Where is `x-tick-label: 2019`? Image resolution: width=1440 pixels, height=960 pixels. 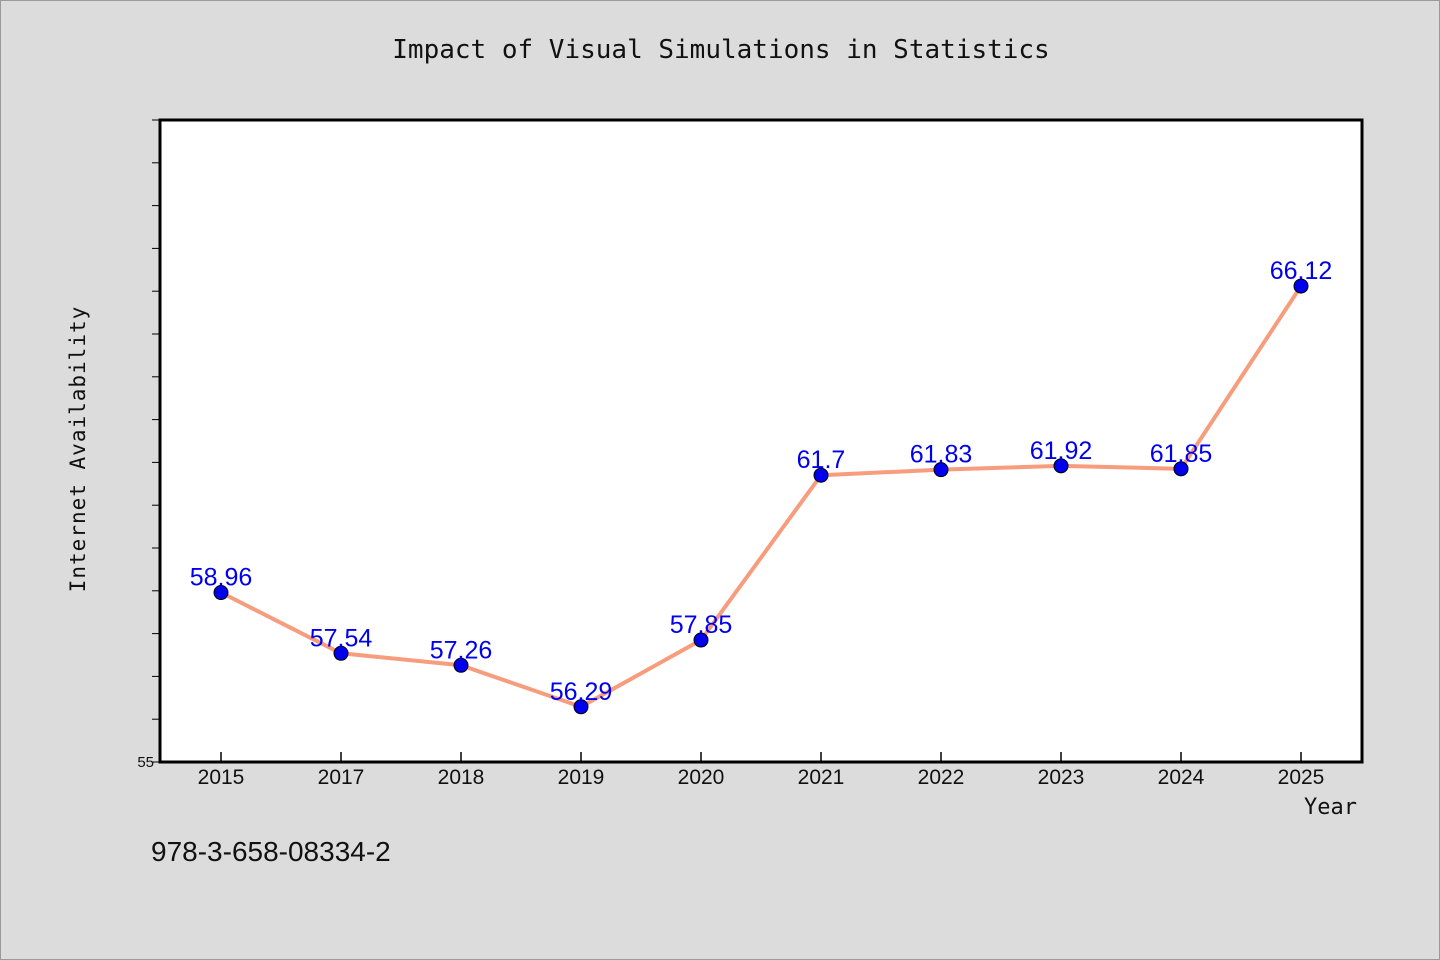 x-tick-label: 2019 is located at coordinates (581, 777).